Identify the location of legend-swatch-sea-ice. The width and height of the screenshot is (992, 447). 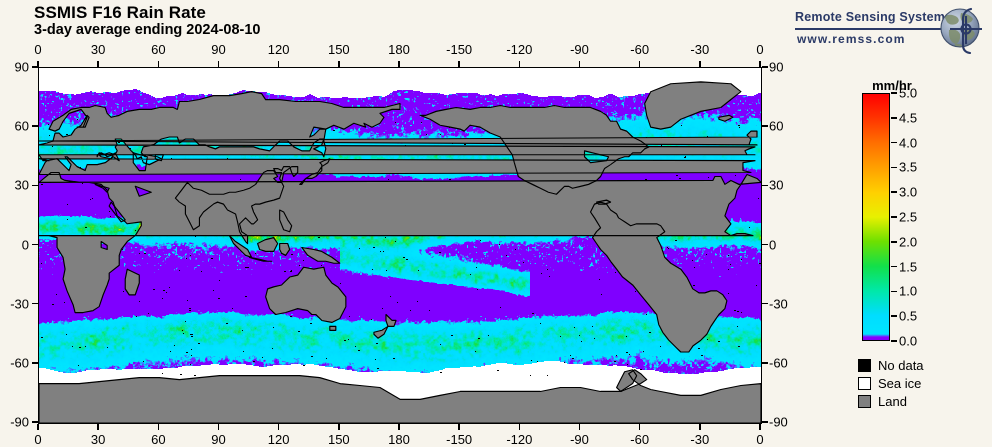
(864, 383).